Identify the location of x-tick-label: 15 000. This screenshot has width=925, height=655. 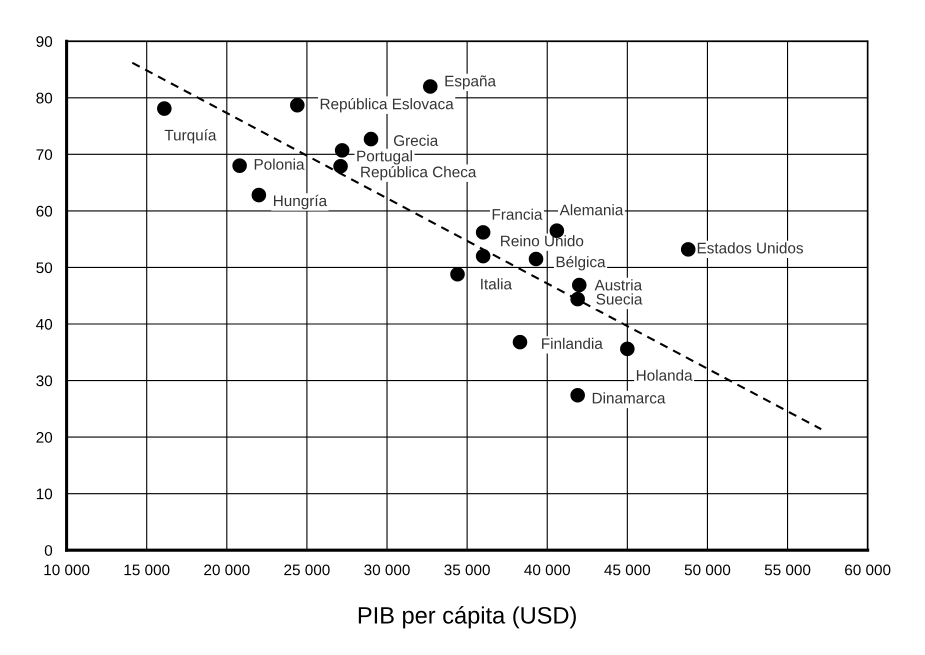
(147, 570).